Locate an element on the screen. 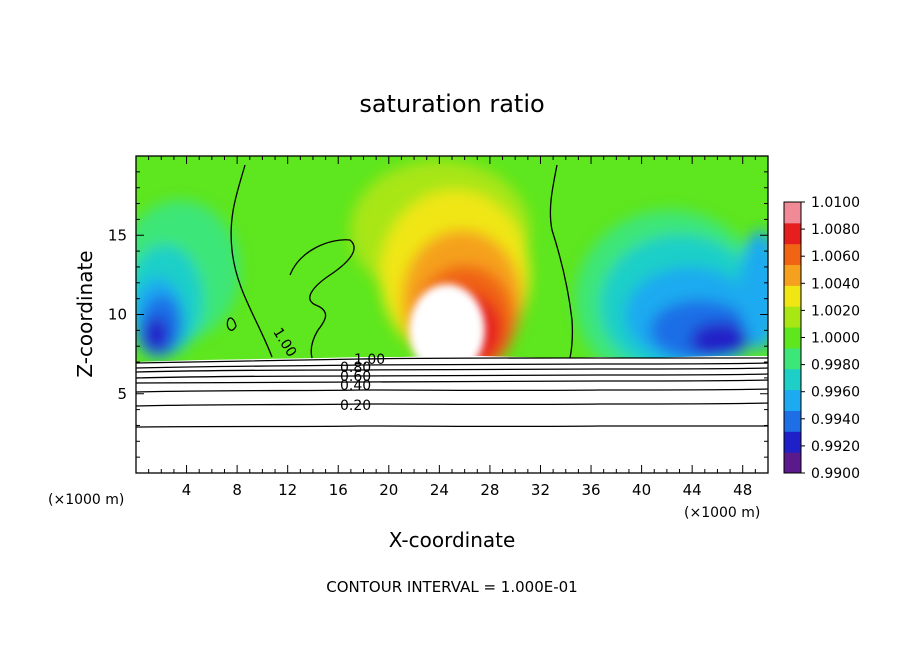 This screenshot has height=654, width=904. x-tick-label: 20 is located at coordinates (388, 490).